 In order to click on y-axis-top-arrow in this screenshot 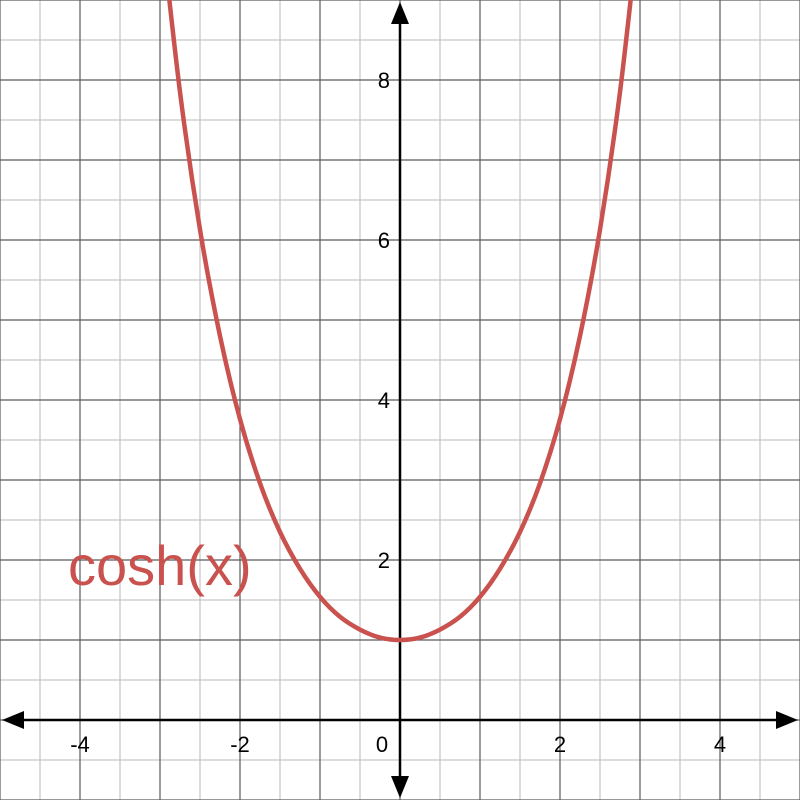, I will do `click(400, 13)`.